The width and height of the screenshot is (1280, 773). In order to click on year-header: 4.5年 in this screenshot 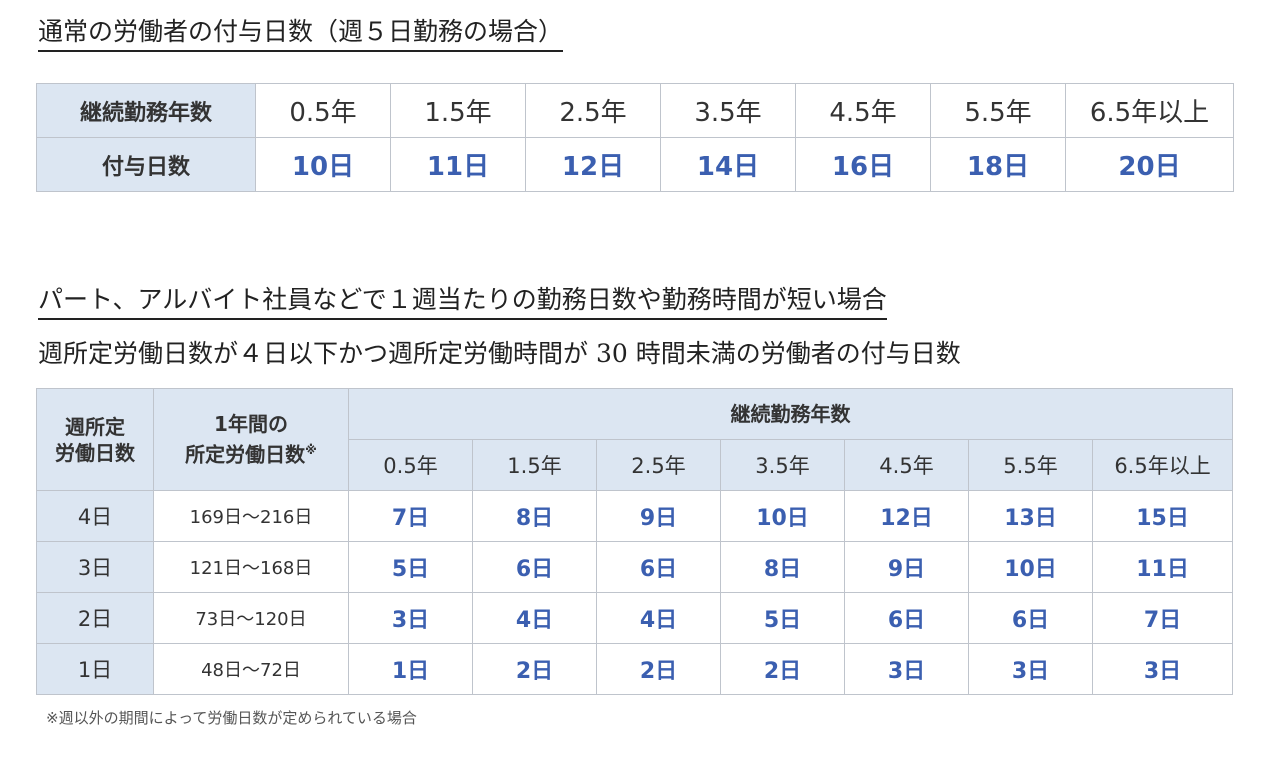, I will do `click(906, 465)`.